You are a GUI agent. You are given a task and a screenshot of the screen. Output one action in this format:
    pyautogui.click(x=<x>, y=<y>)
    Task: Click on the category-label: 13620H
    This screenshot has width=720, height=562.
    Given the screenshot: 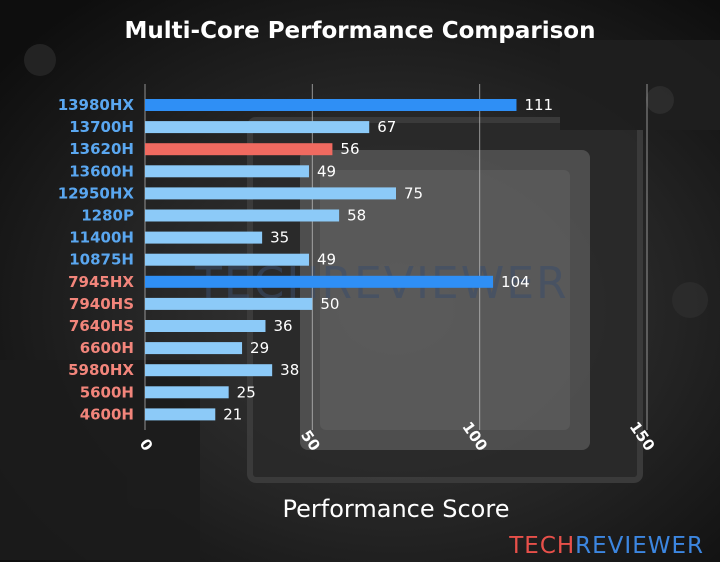 What is the action you would take?
    pyautogui.click(x=101, y=149)
    